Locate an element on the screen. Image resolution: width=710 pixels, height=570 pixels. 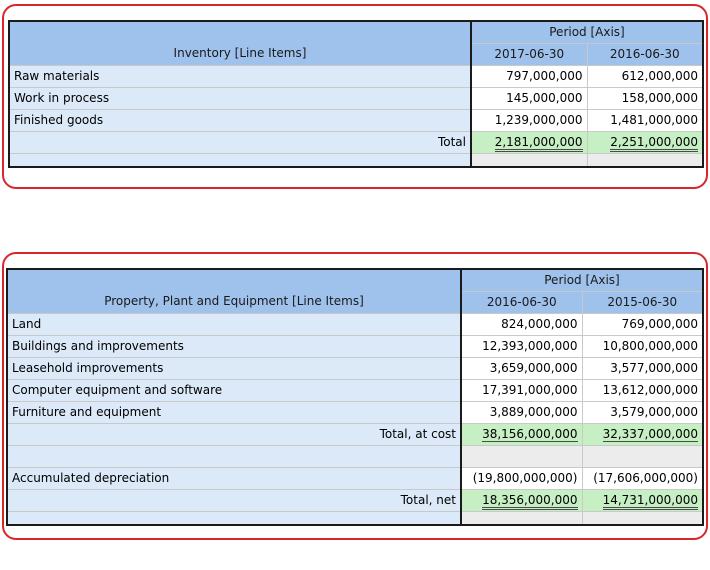
cell-value: 145,000,000 is located at coordinates (529, 98).